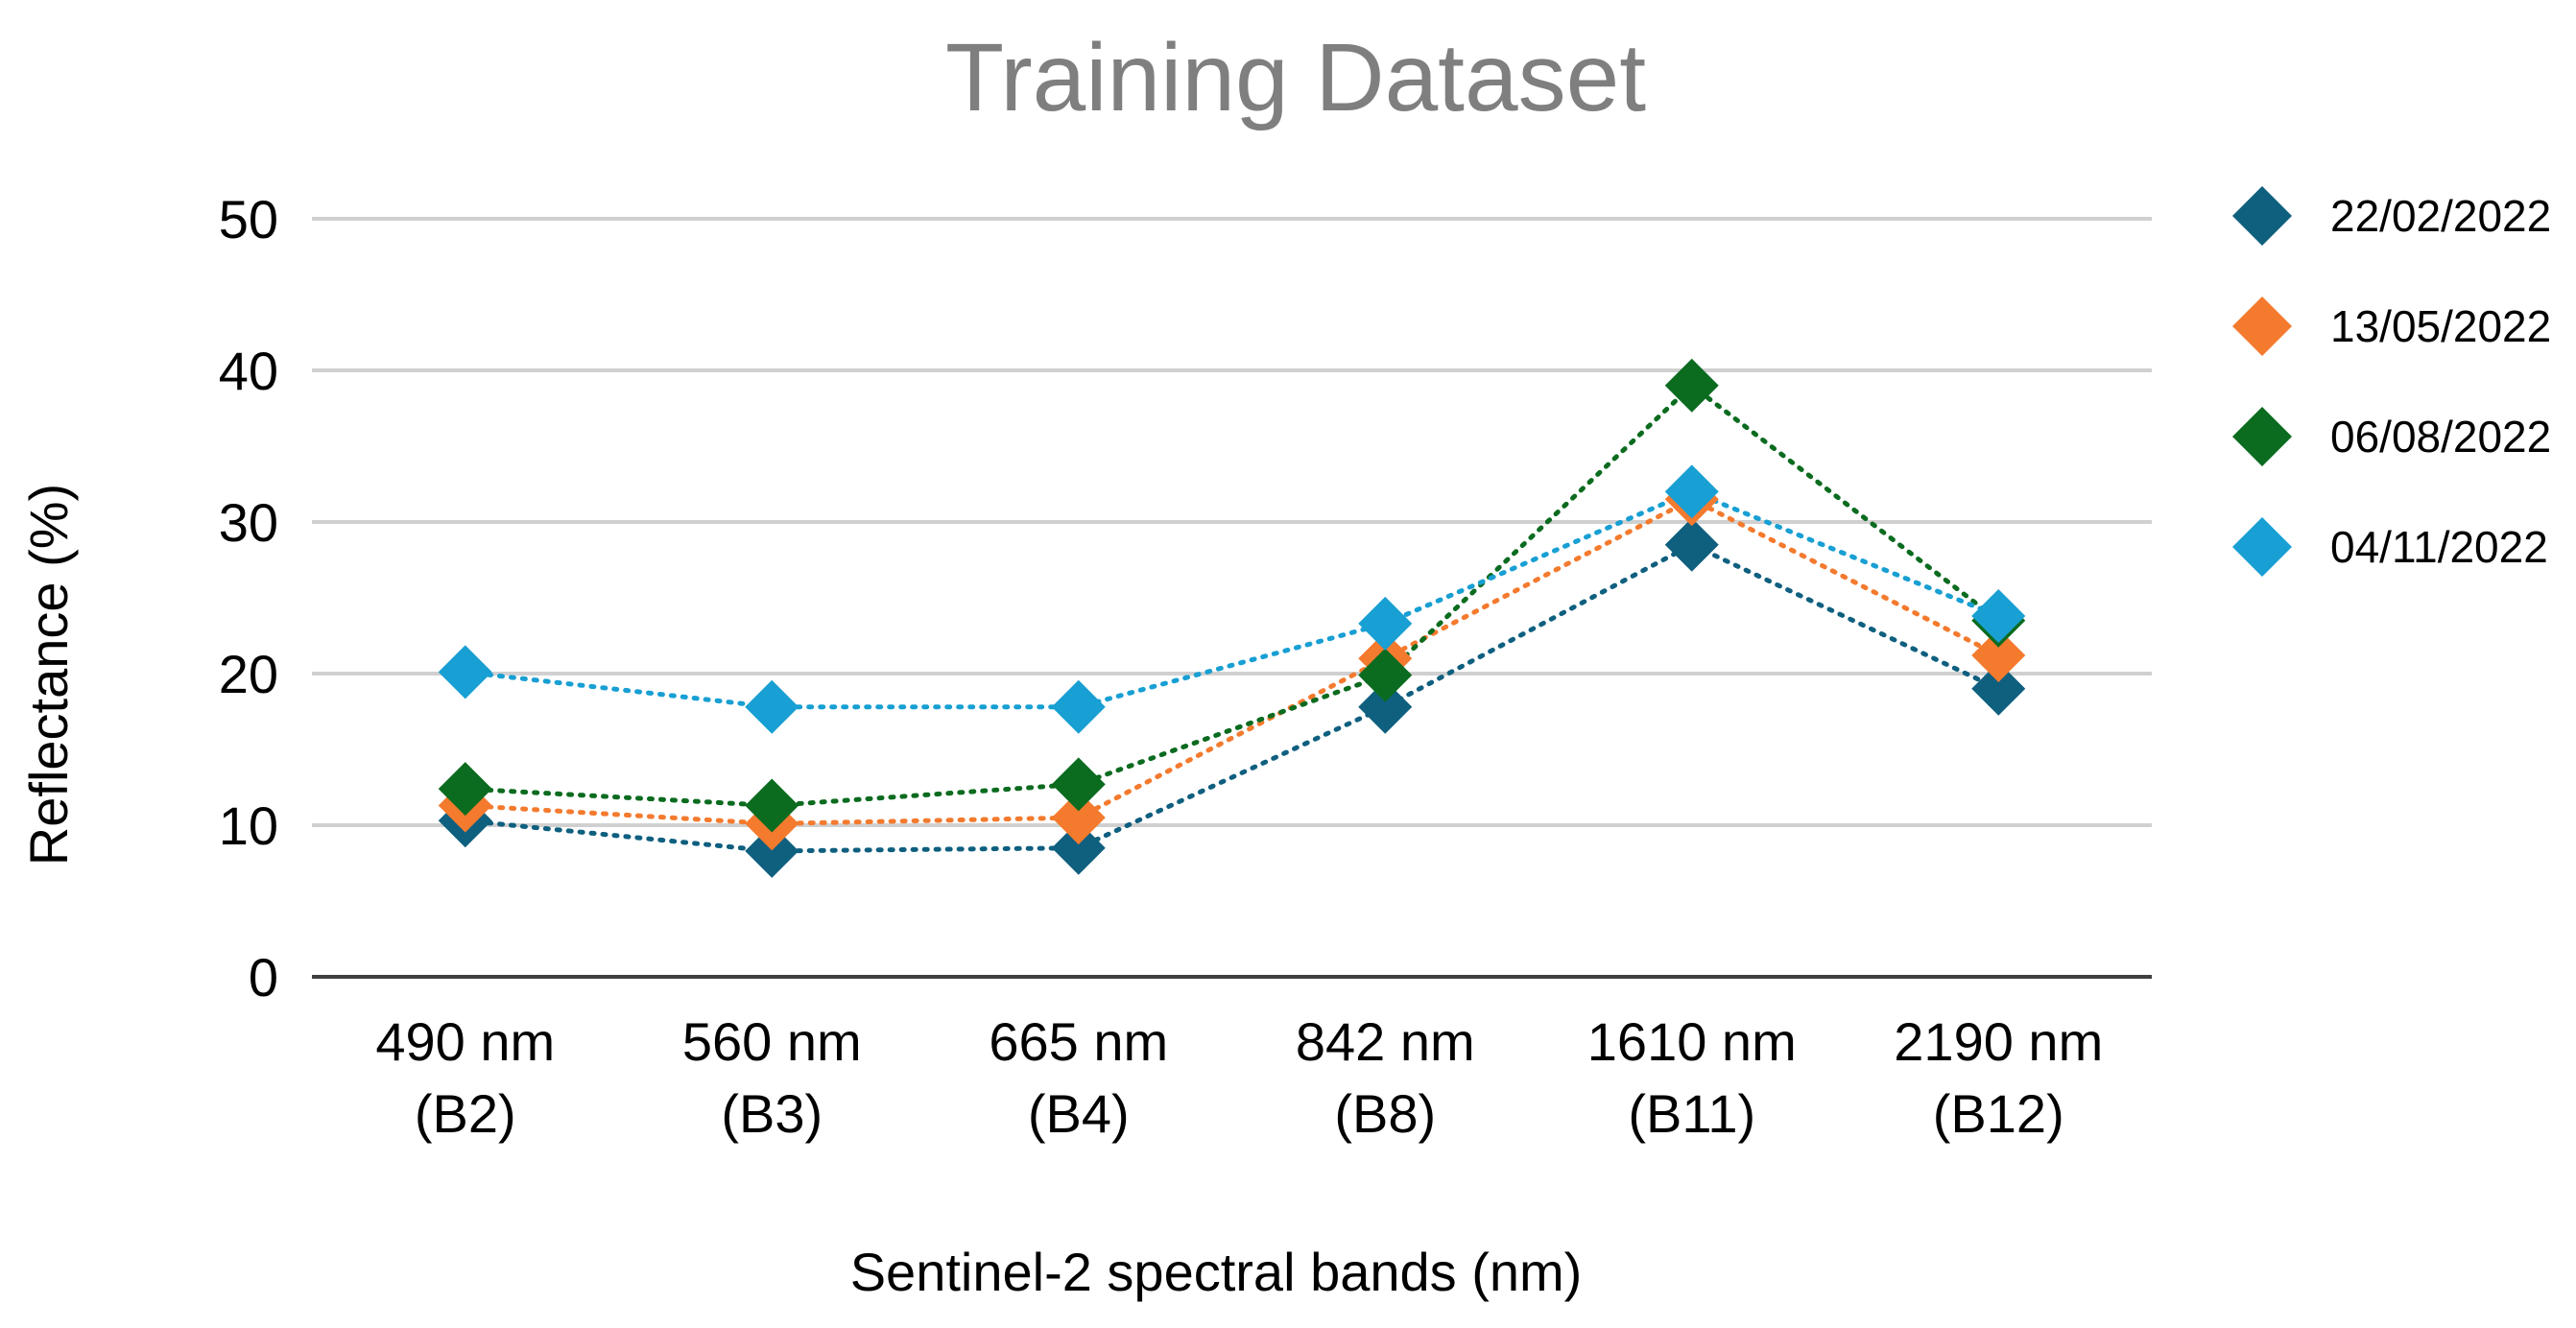 The height and width of the screenshot is (1328, 2576). What do you see at coordinates (465, 1113) in the screenshot?
I see `x-tick-label-0-line2: (B2)` at bounding box center [465, 1113].